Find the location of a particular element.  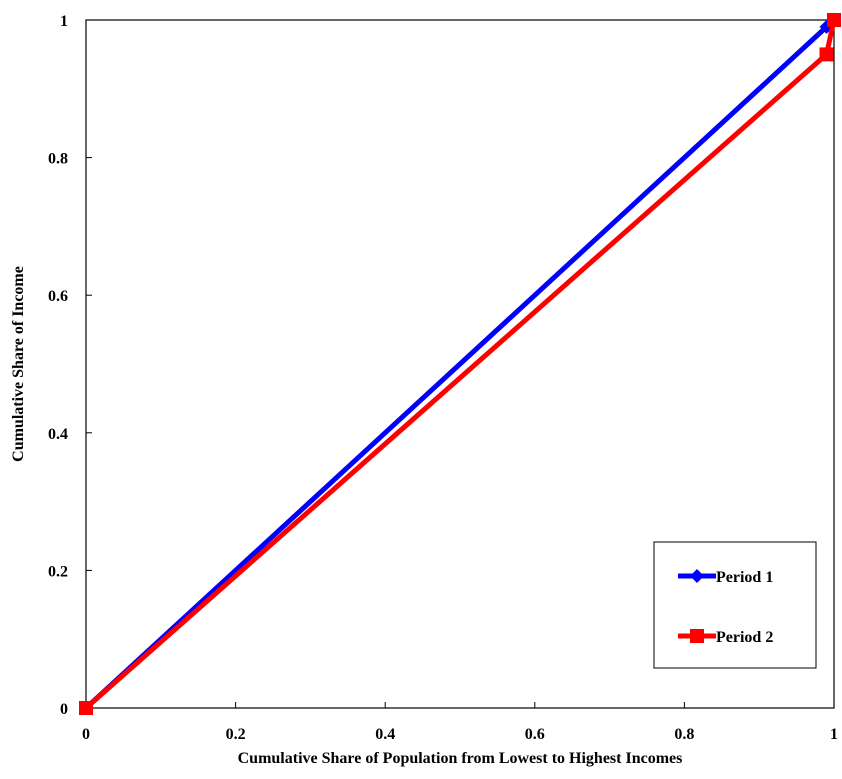

legend-box is located at coordinates (735, 605).